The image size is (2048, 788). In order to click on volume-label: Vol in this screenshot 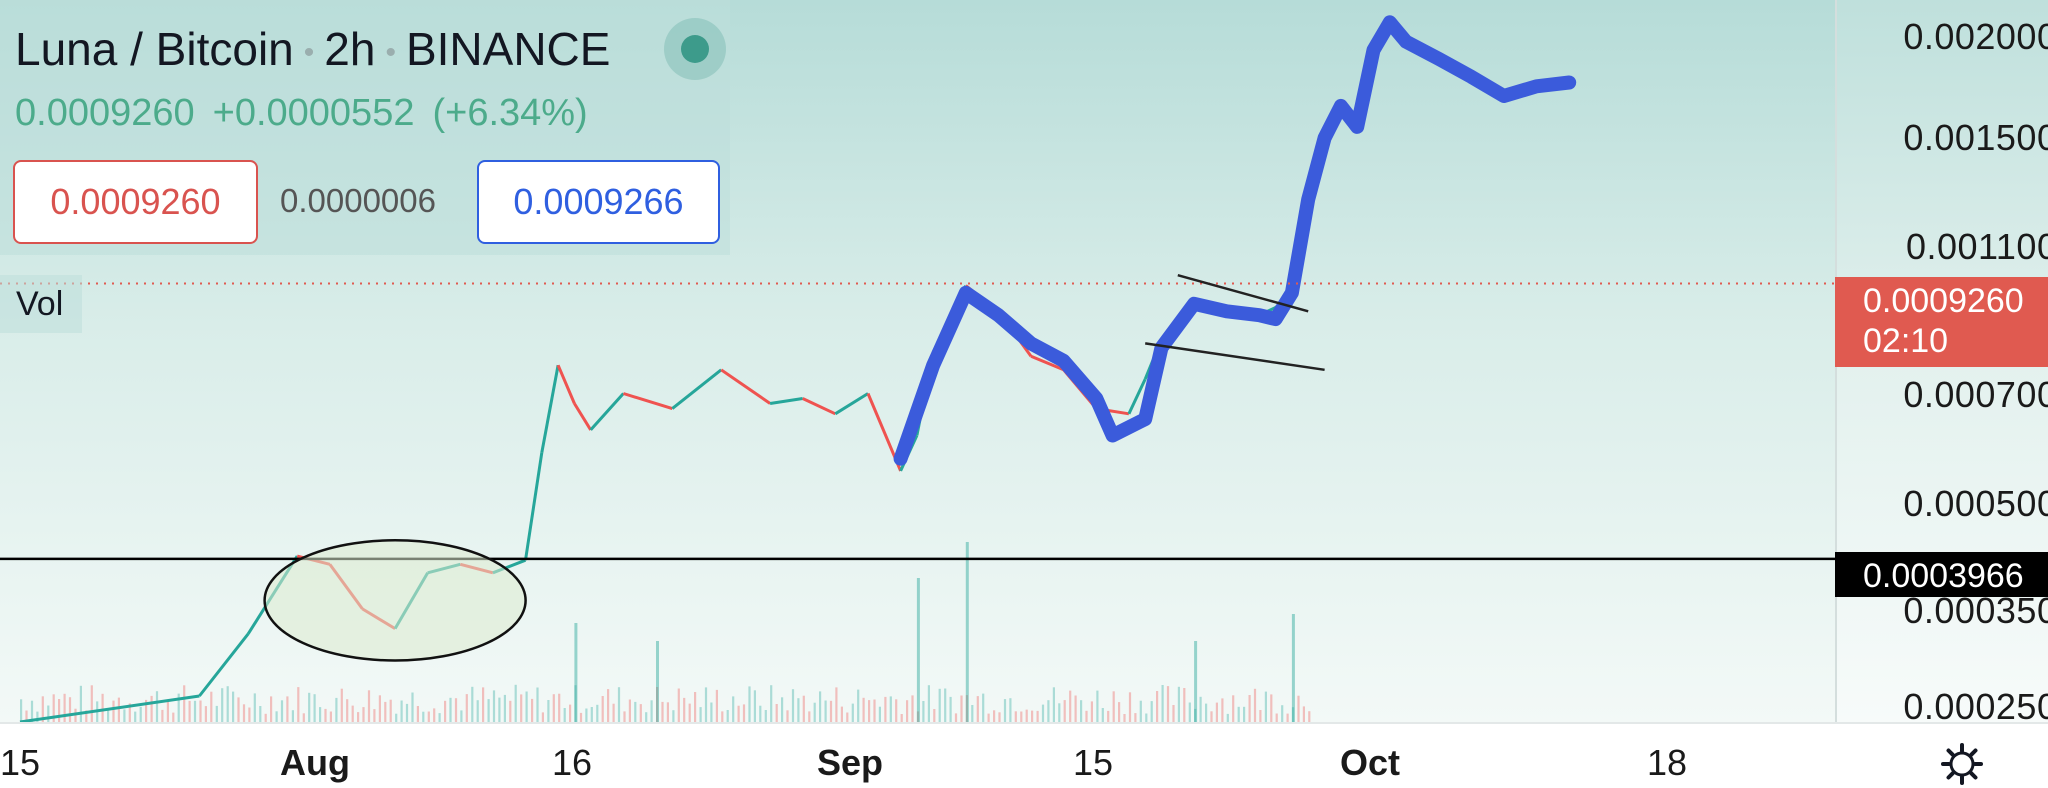, I will do `click(41, 304)`.